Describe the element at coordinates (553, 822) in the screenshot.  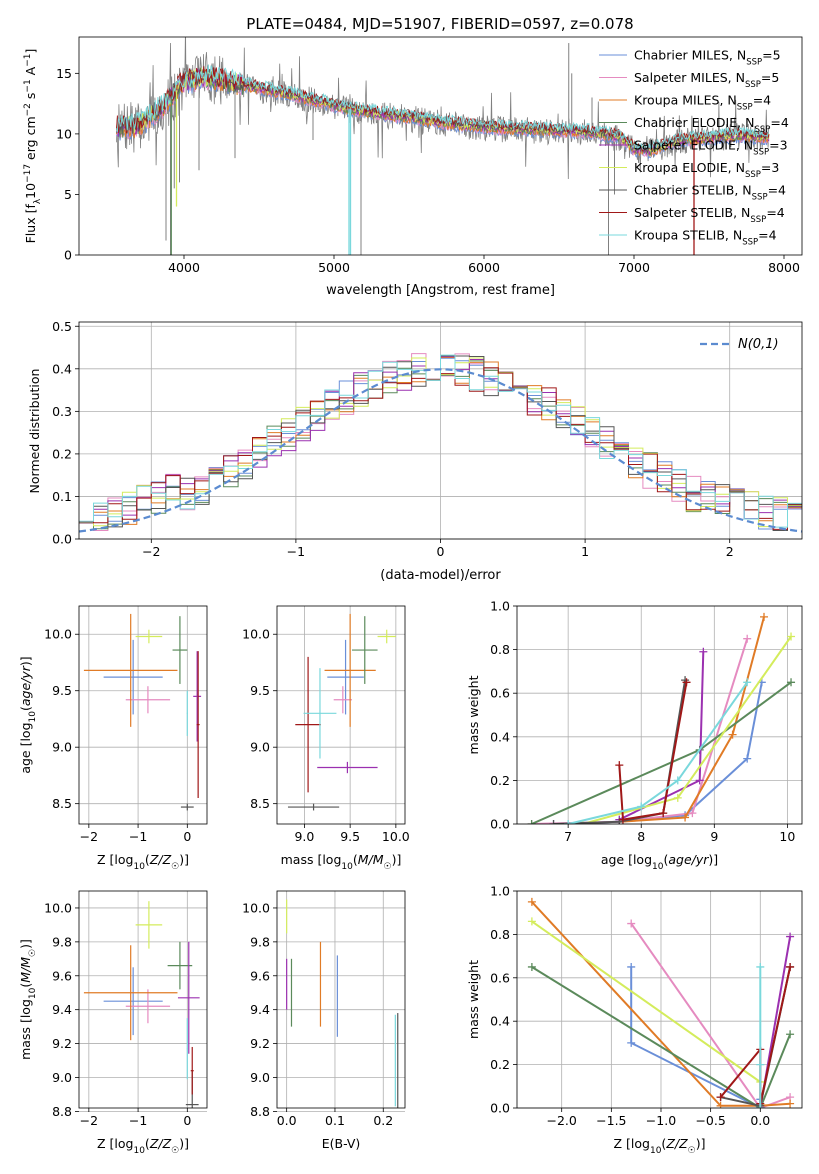
I see `mw-marker-cs` at that location.